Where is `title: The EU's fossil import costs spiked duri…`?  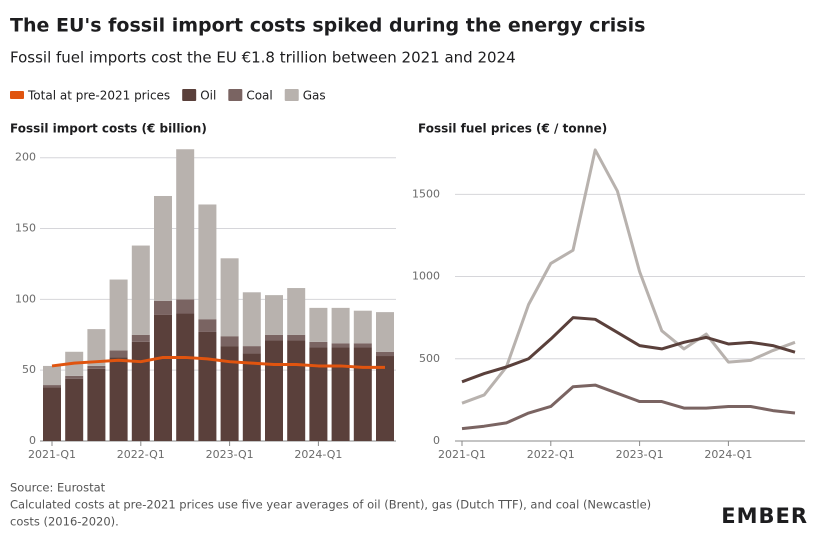
title: The EU's fossil import costs spiked duri… is located at coordinates (327, 26).